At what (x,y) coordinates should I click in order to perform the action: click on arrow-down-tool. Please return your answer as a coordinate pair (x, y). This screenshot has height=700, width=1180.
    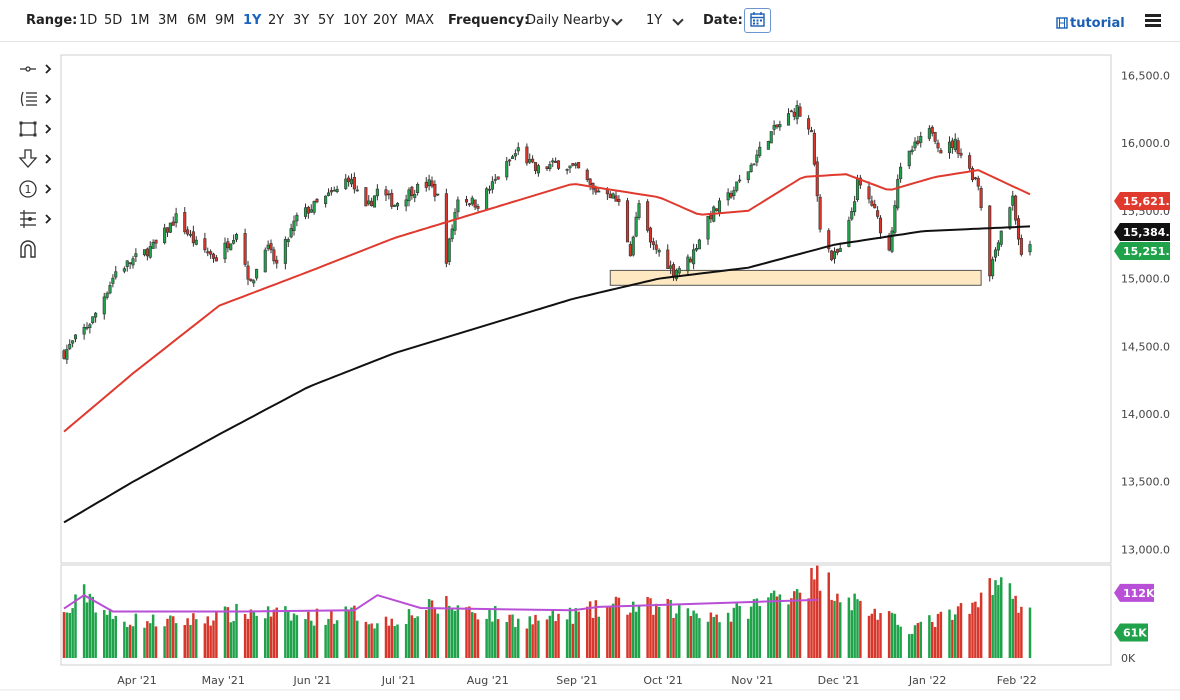
    Looking at the image, I should click on (38, 159).